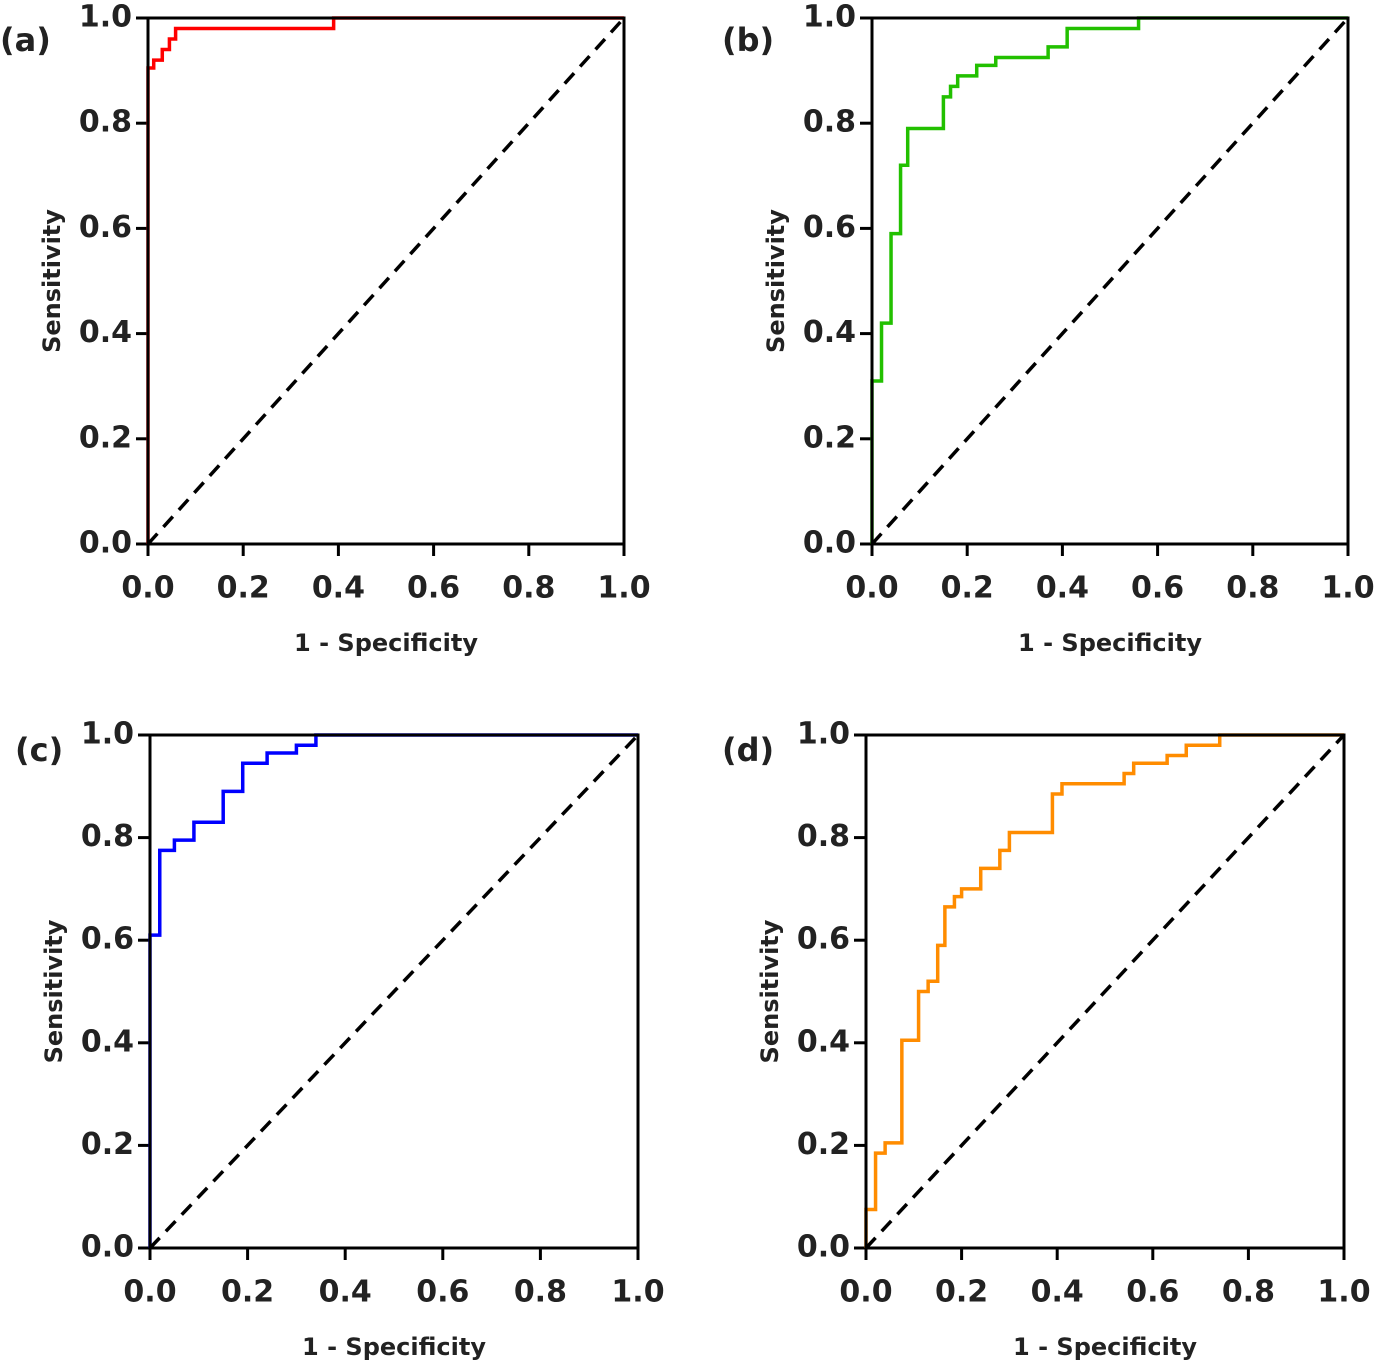 The image size is (1374, 1363). Describe the element at coordinates (748, 40) in the screenshot. I see `panel-title: (b)` at that location.